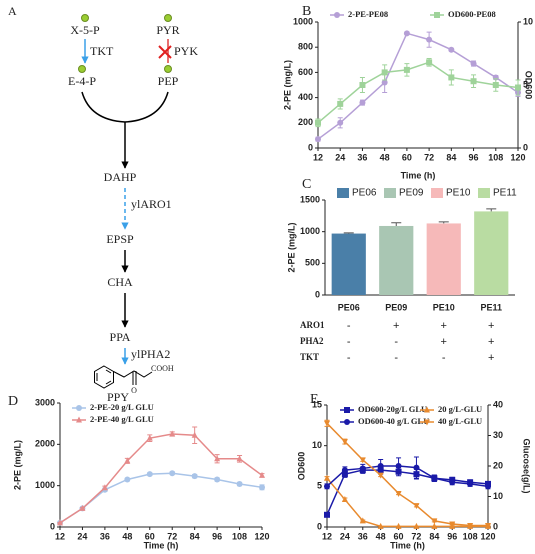 This screenshot has width=535, height=554. Describe the element at coordinates (60, 536) in the screenshot. I see `x-tick-label: 12` at that location.